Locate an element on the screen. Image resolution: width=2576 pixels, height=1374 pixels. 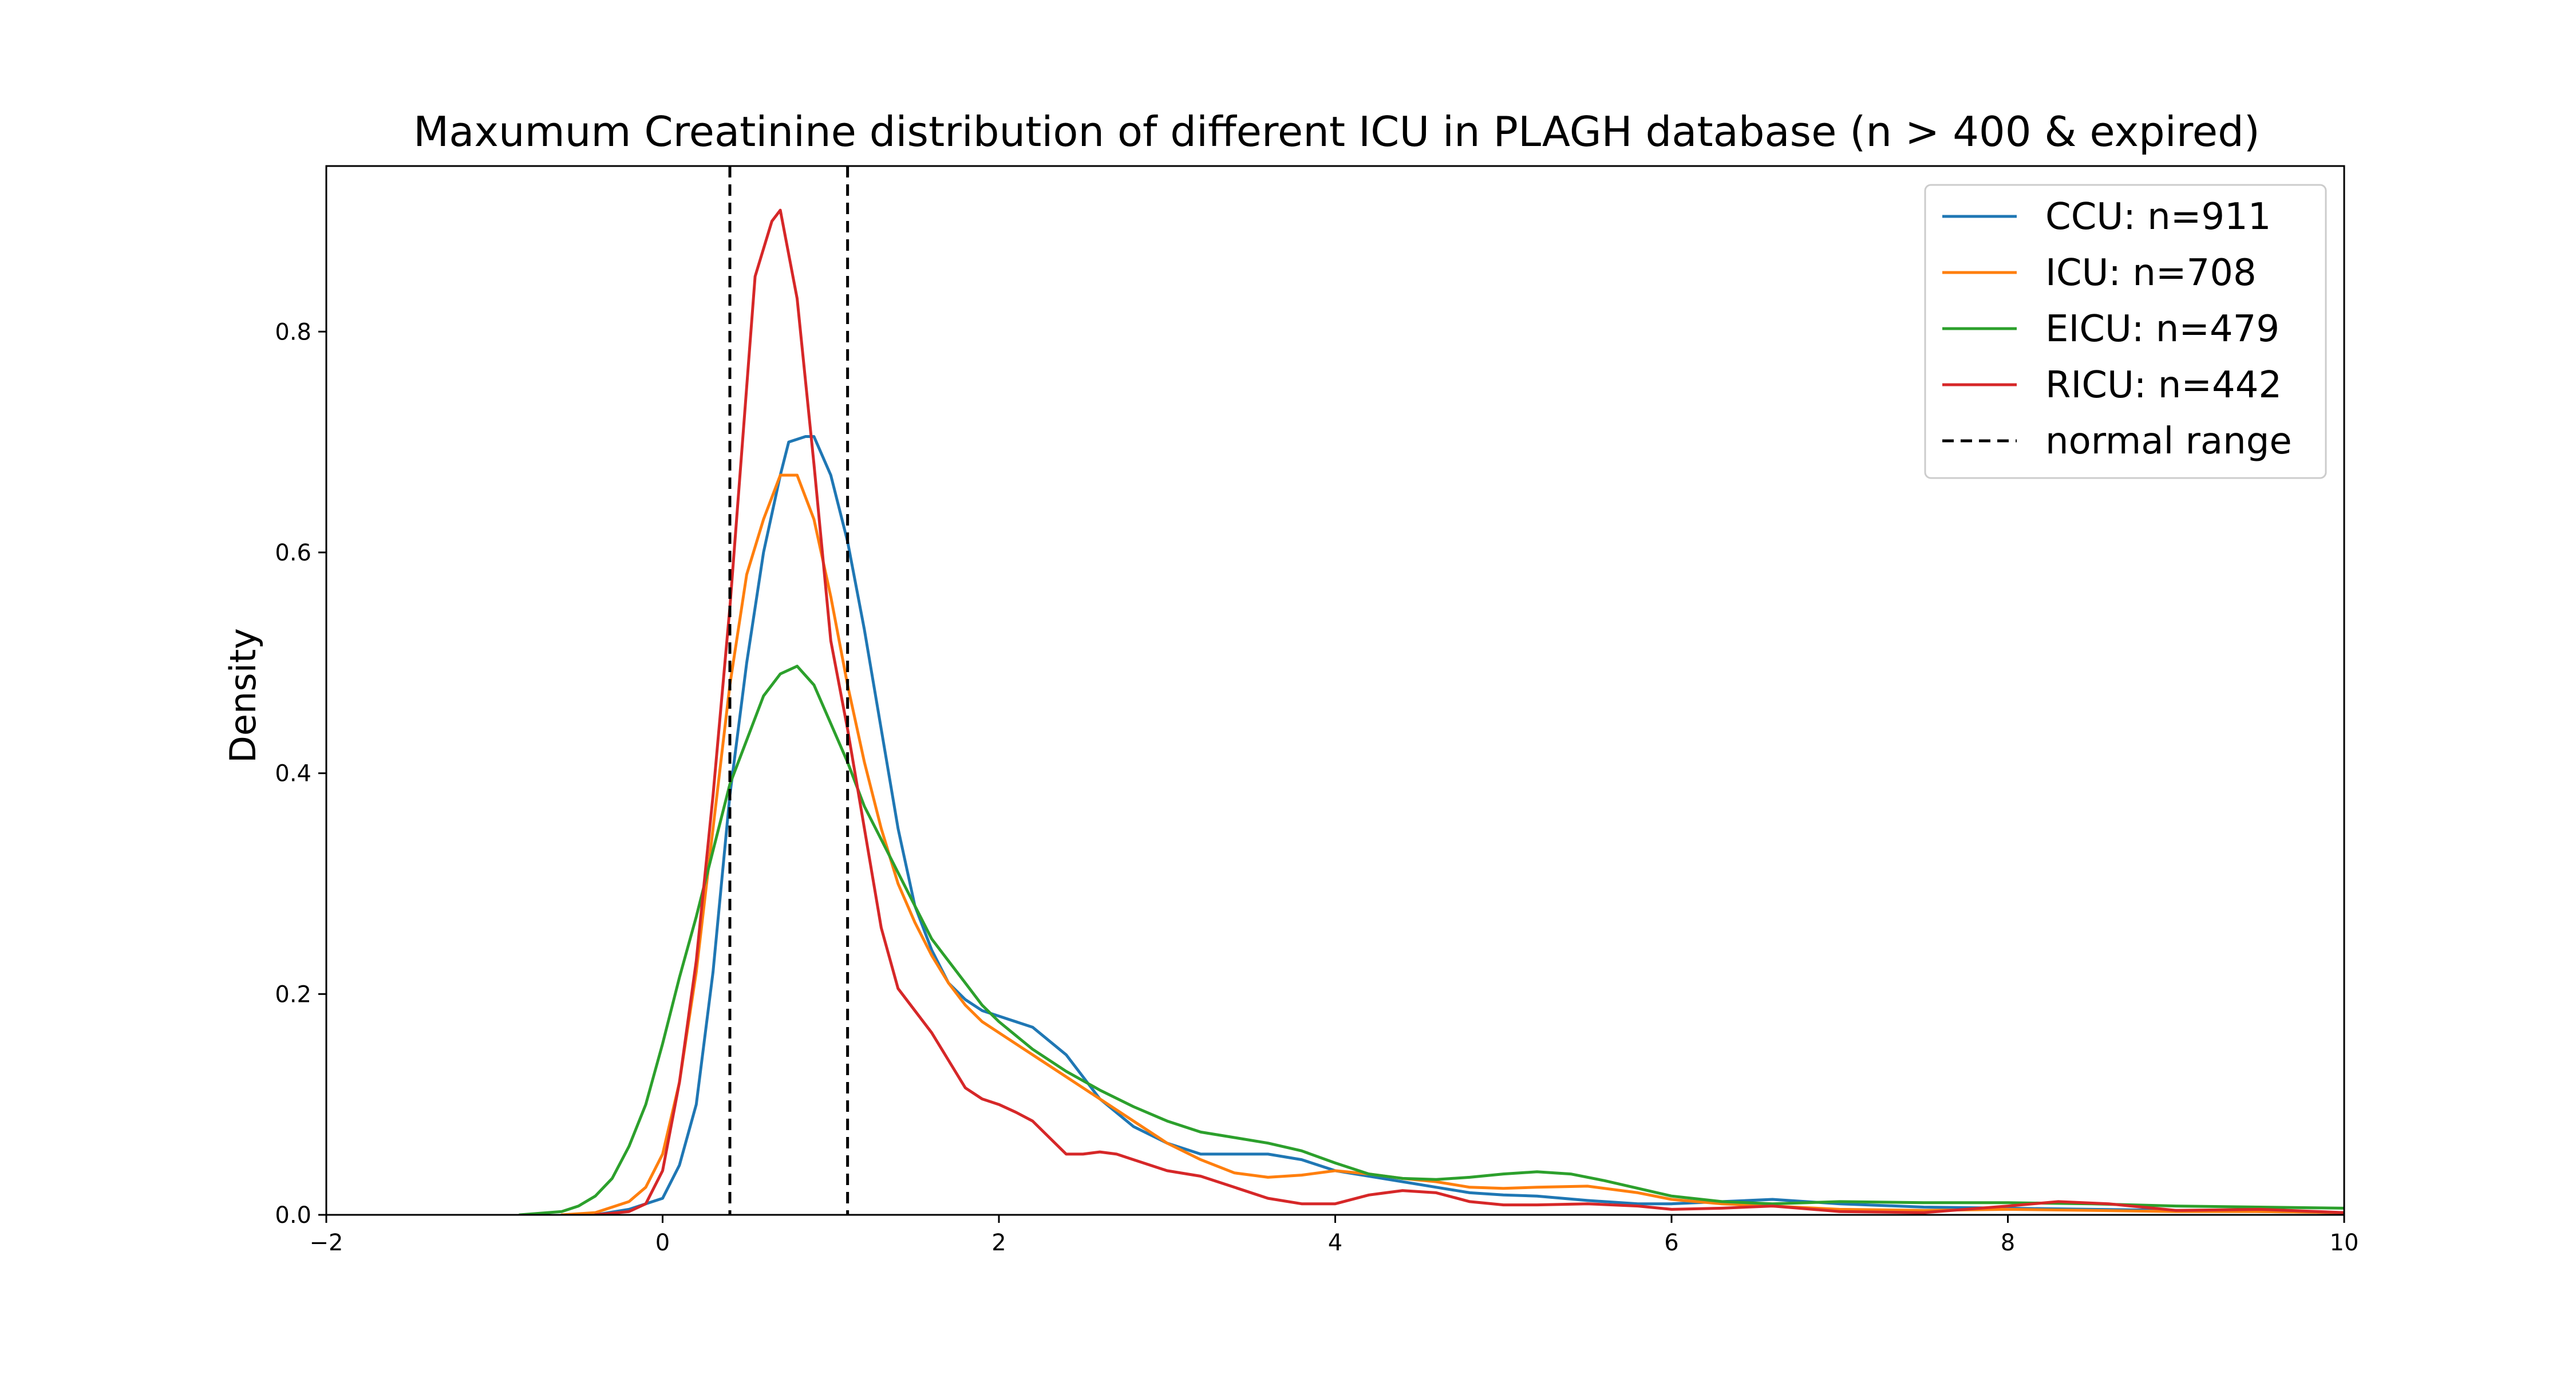
x-tick-label: 8 is located at coordinates (2008, 1243).